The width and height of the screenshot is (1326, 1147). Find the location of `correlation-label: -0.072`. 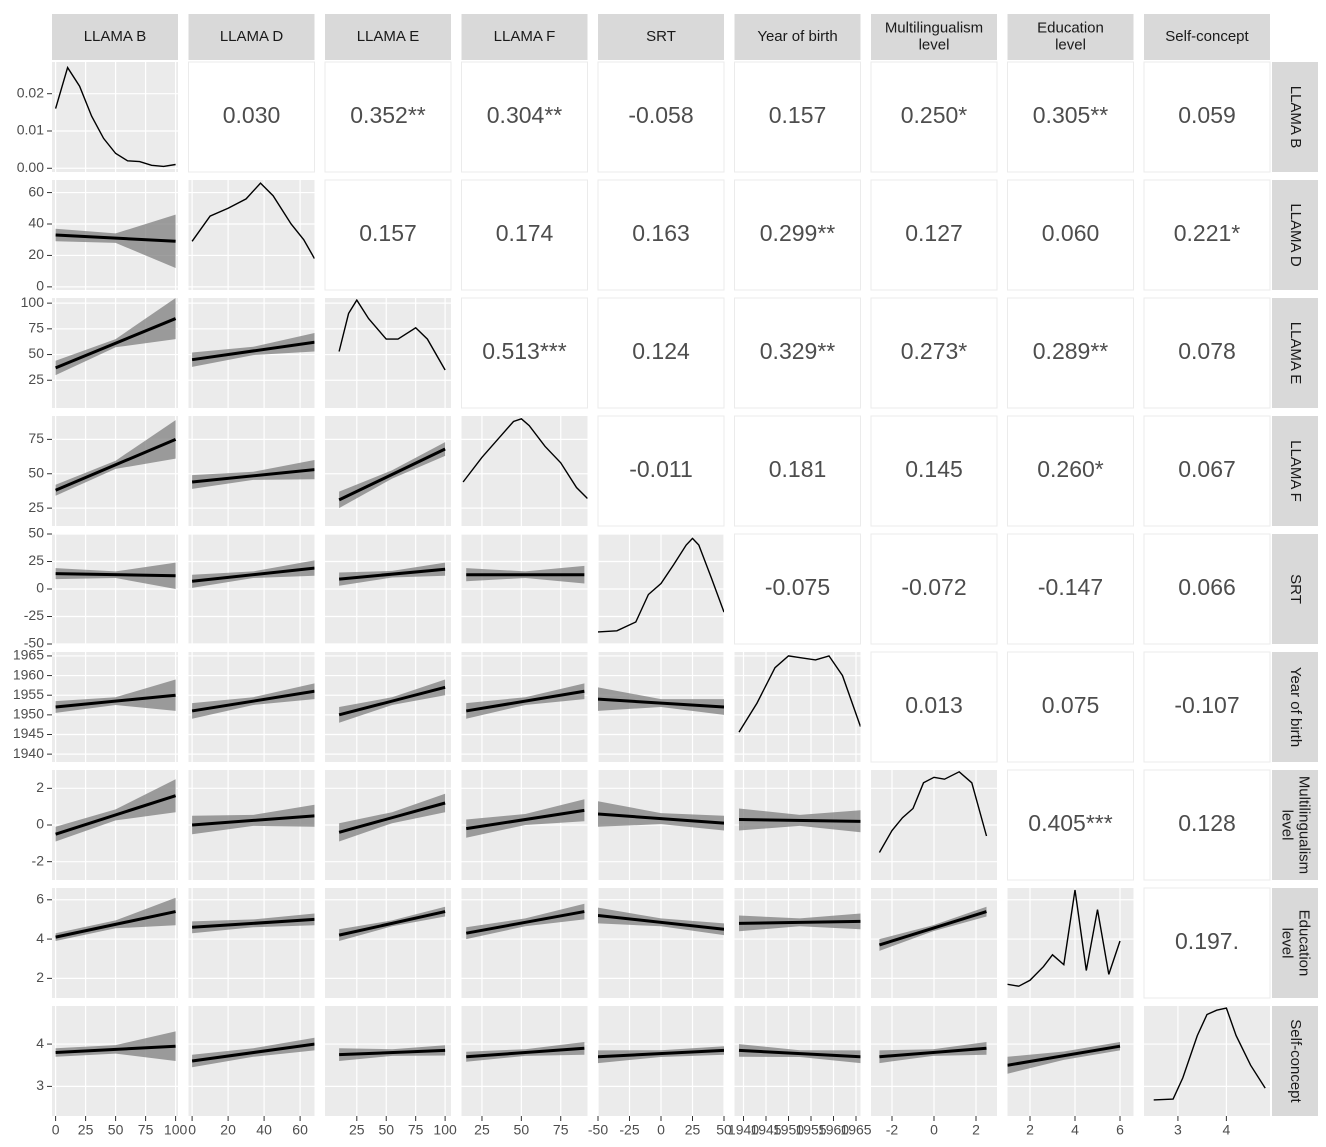

correlation-label: -0.072 is located at coordinates (933, 587).